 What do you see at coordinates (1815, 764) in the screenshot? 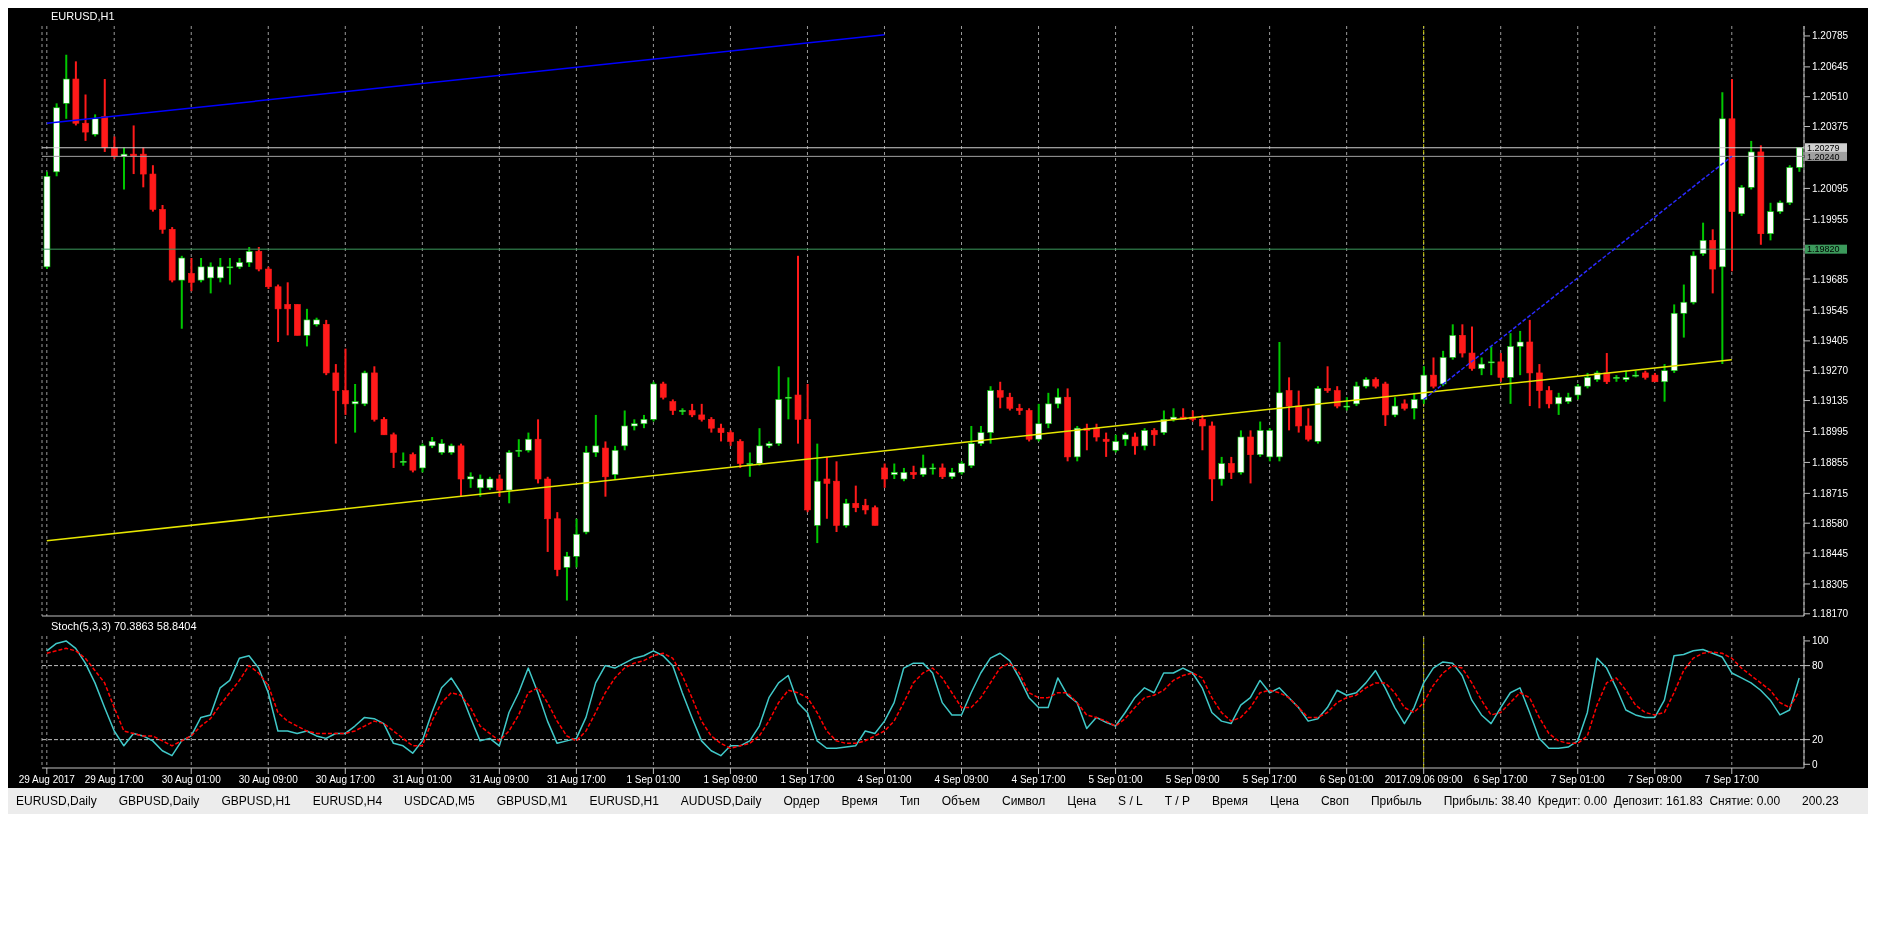
I see `y-tick-label: 0` at bounding box center [1815, 764].